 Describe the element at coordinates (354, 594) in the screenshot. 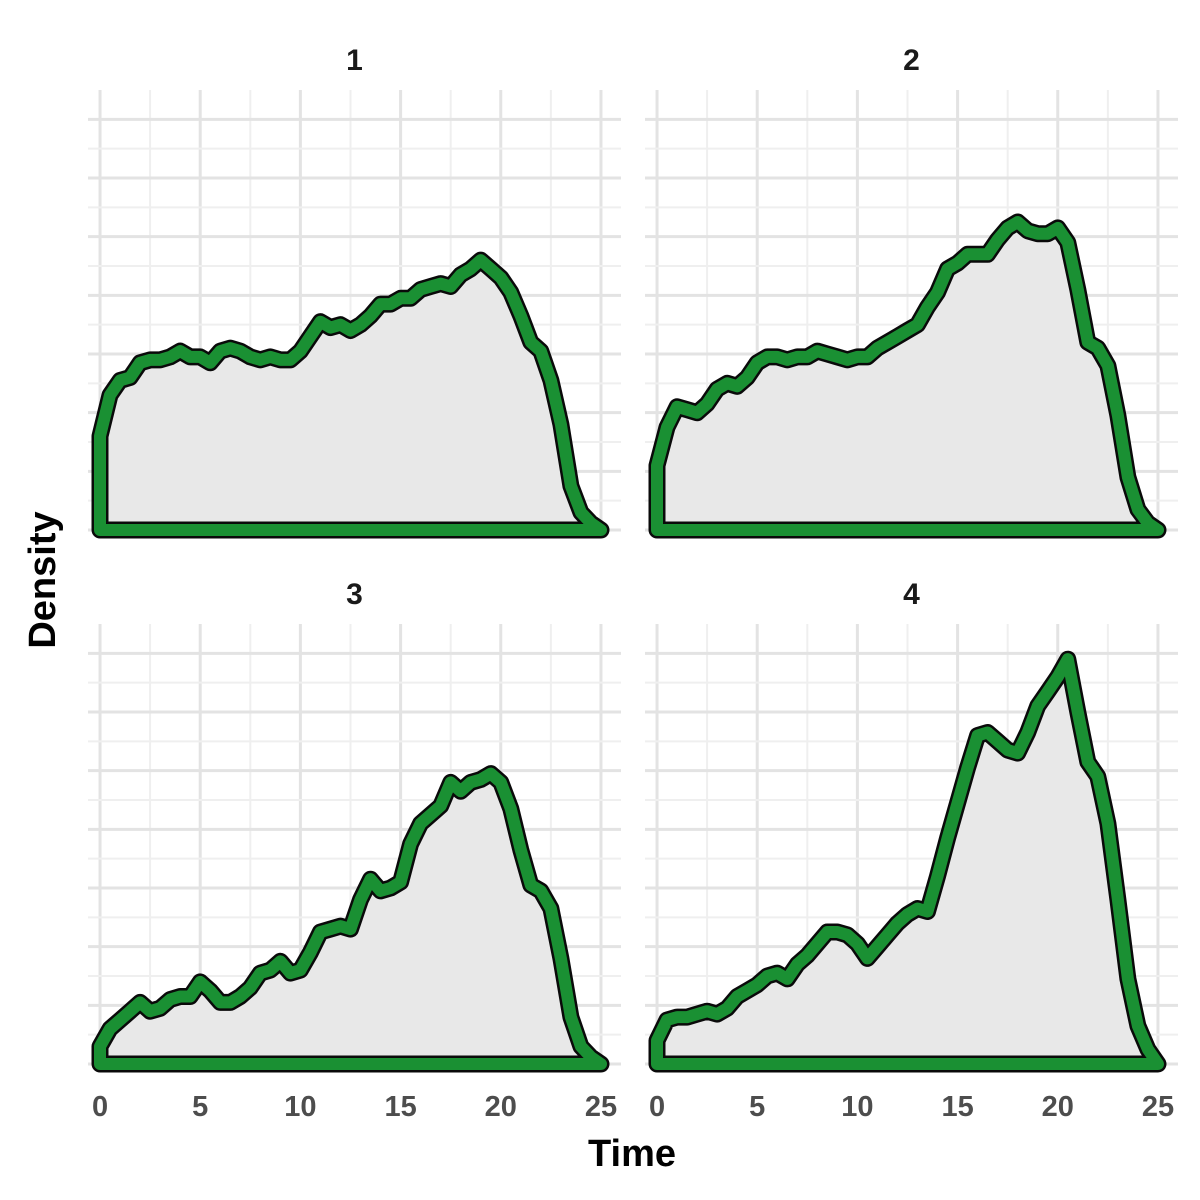

I see `facet-strip-title: 3` at that location.